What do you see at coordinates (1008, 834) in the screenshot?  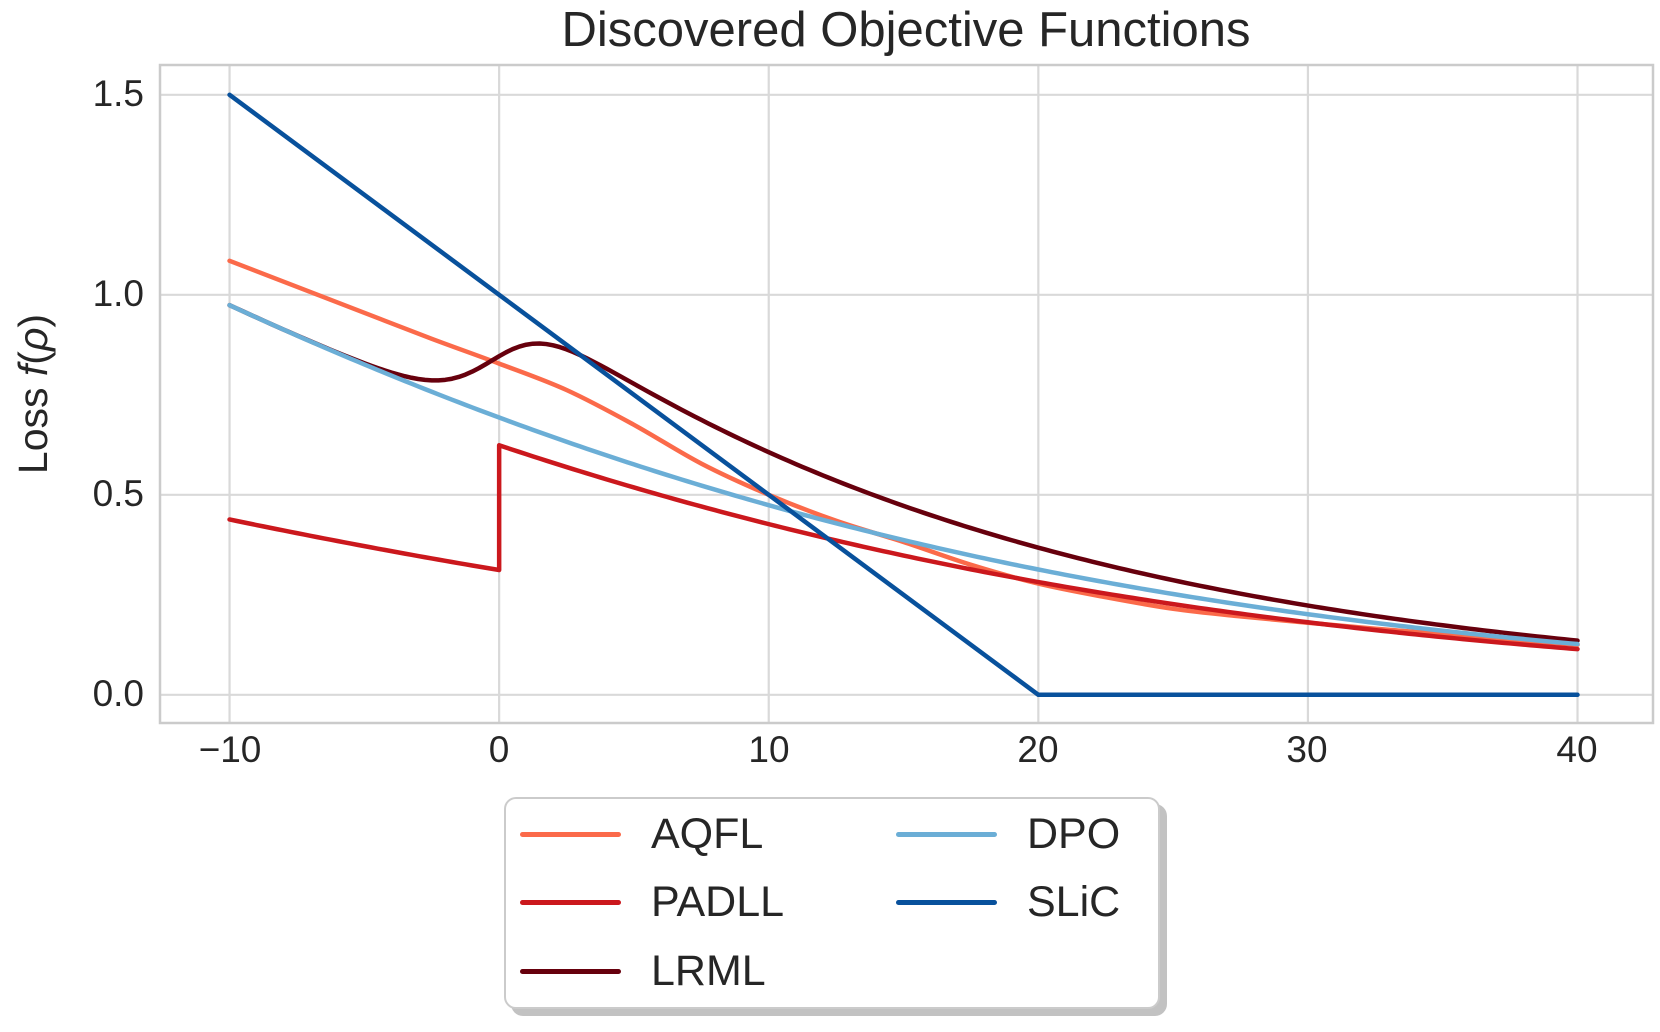 I see `legend-entry-dpo: DPO` at bounding box center [1008, 834].